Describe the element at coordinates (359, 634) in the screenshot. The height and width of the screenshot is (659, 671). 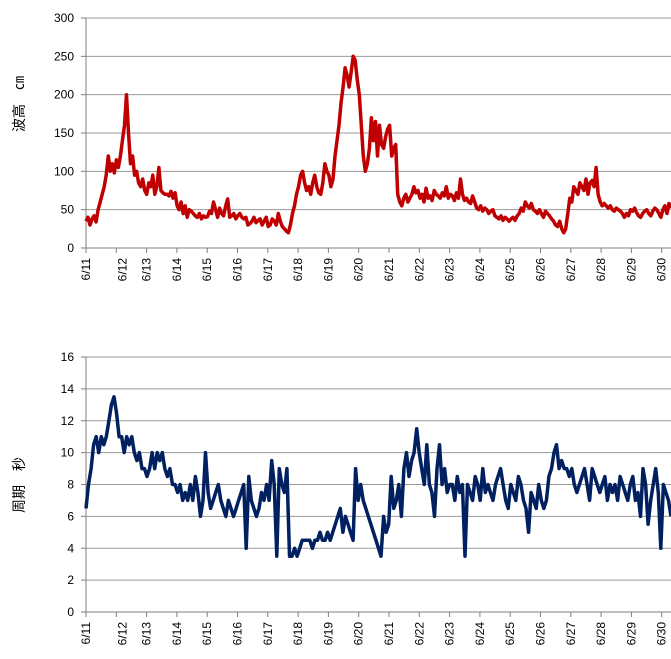
I see `wave-period-x-tick-label-9: 6/20` at that location.